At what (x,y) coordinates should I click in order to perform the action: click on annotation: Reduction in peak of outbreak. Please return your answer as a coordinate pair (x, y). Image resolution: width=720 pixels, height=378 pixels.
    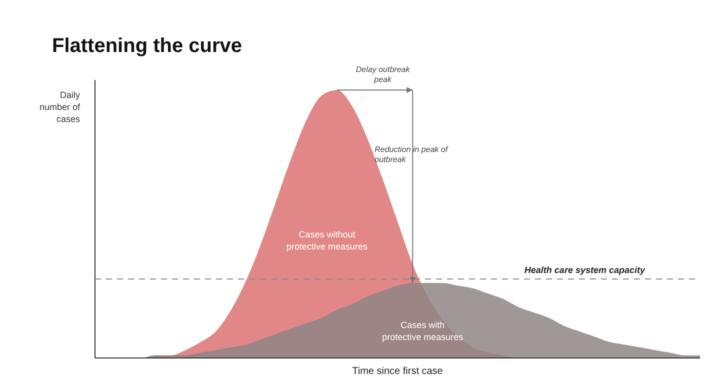
    Looking at the image, I should click on (411, 154).